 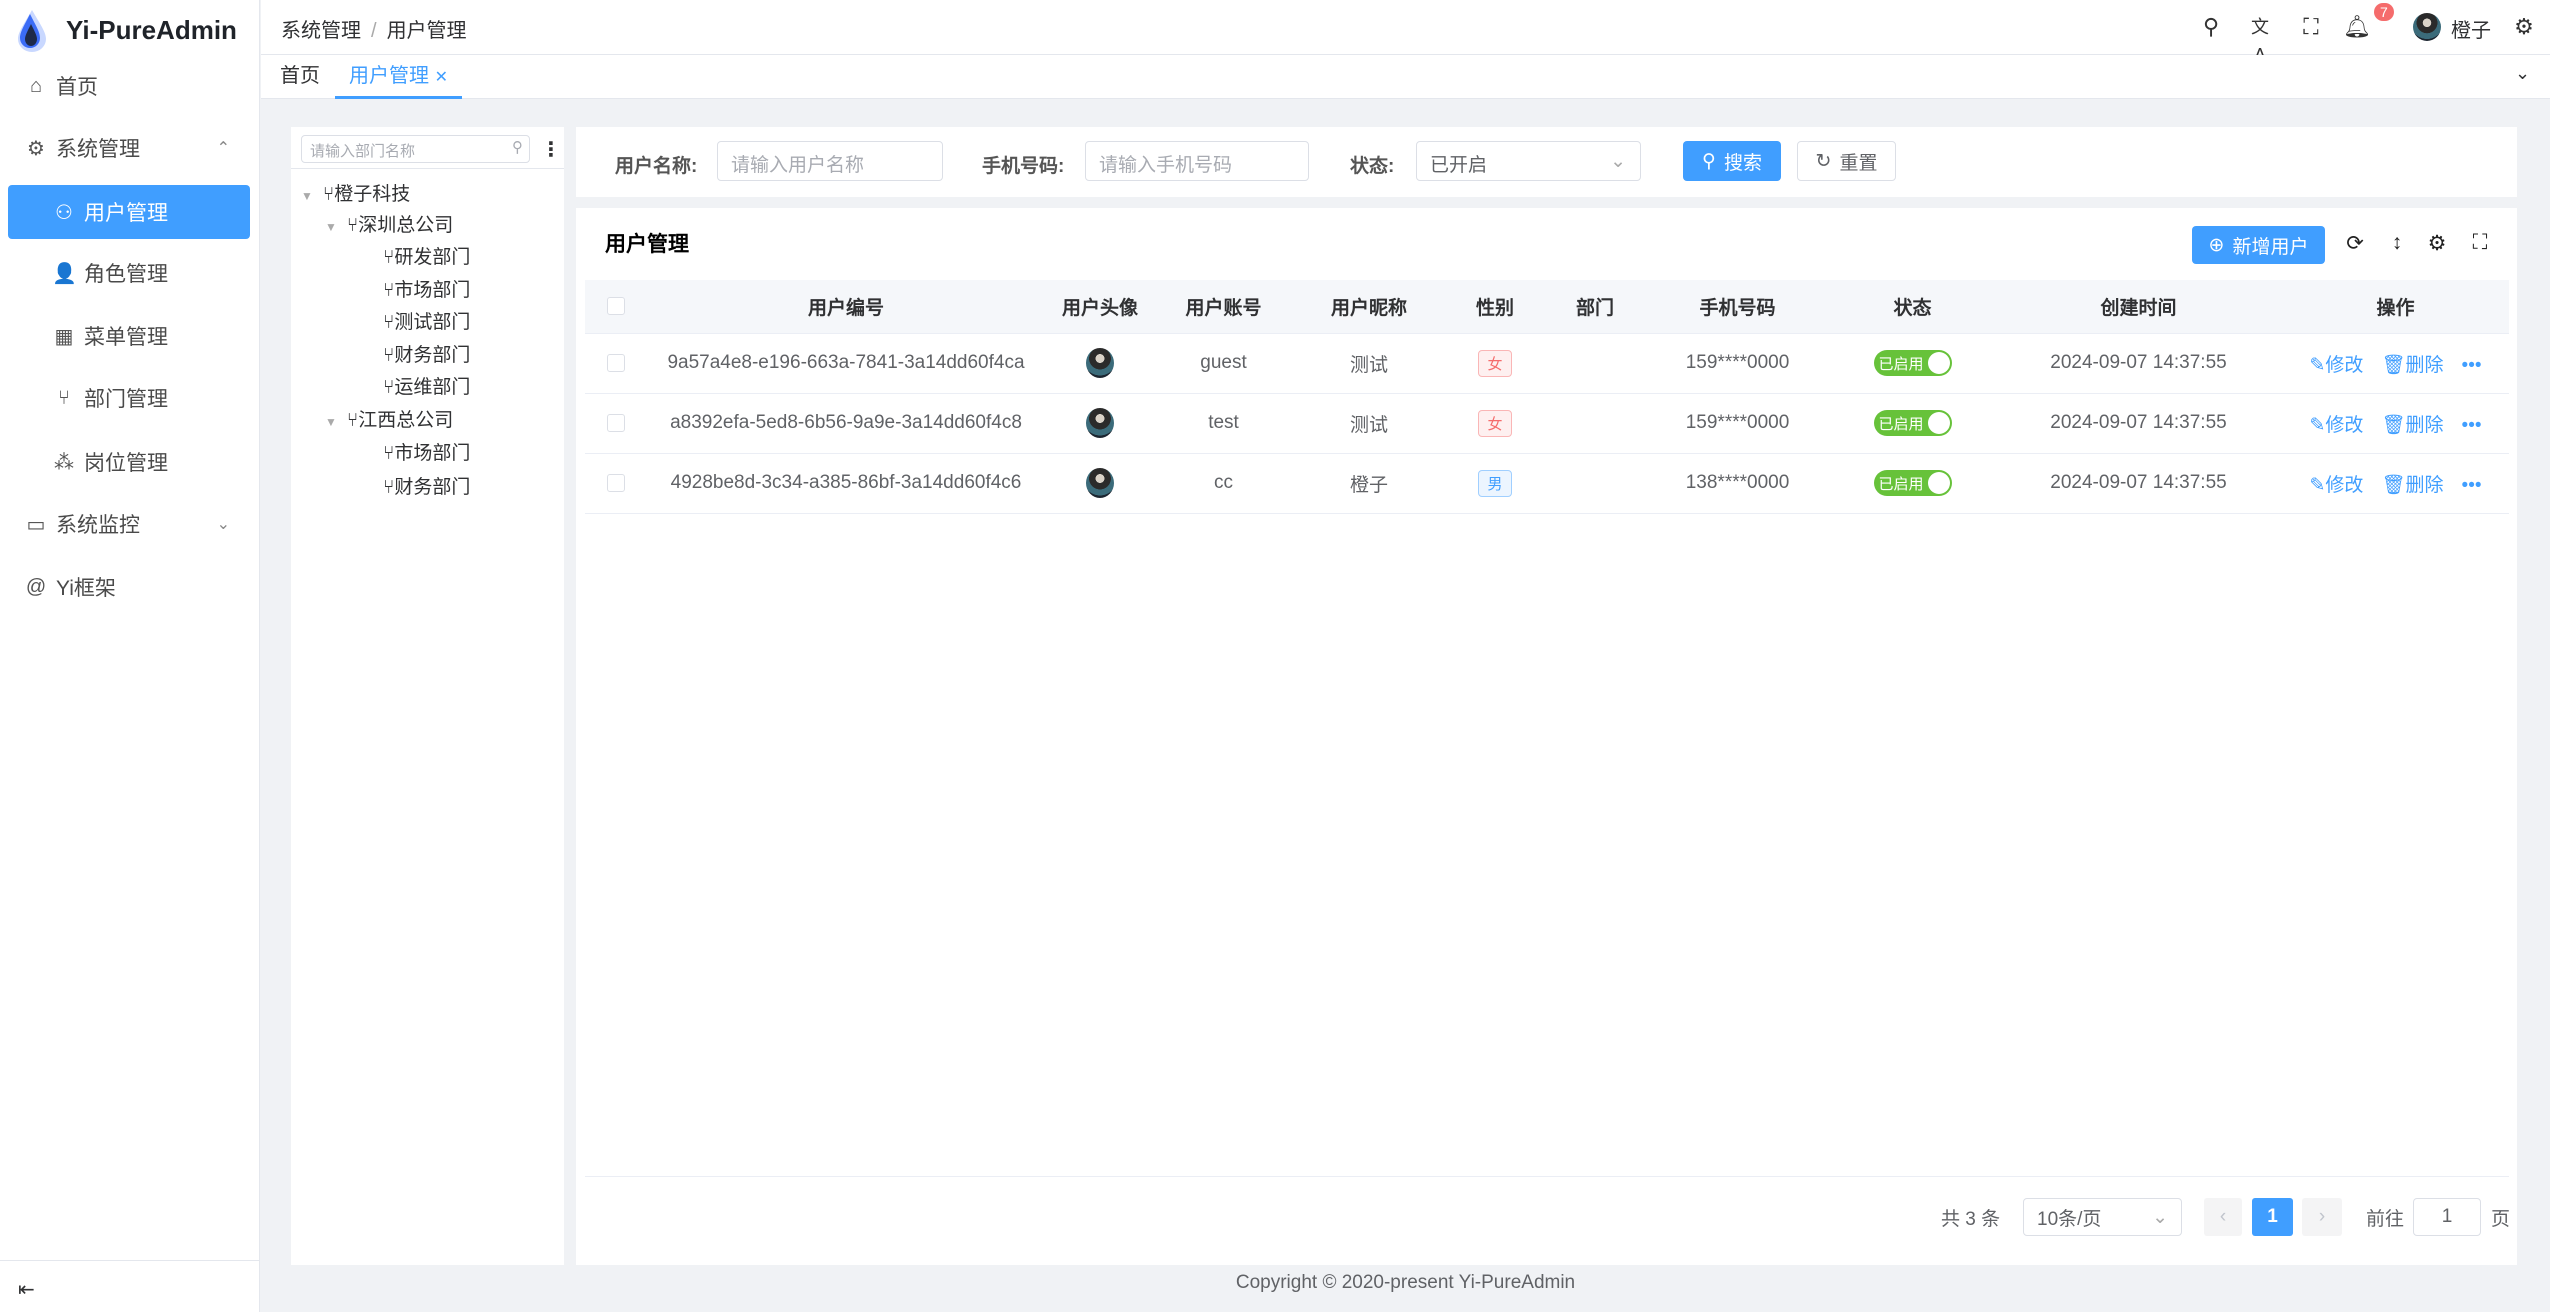 I want to click on density-icon: ↕, so click(x=2397, y=242).